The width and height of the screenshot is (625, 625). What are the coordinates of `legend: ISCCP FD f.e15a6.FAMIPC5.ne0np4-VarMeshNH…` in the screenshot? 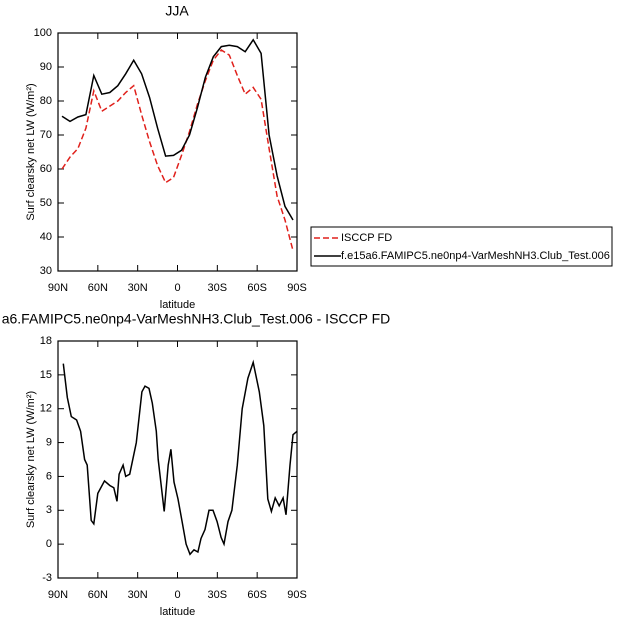 It's located at (461, 246).